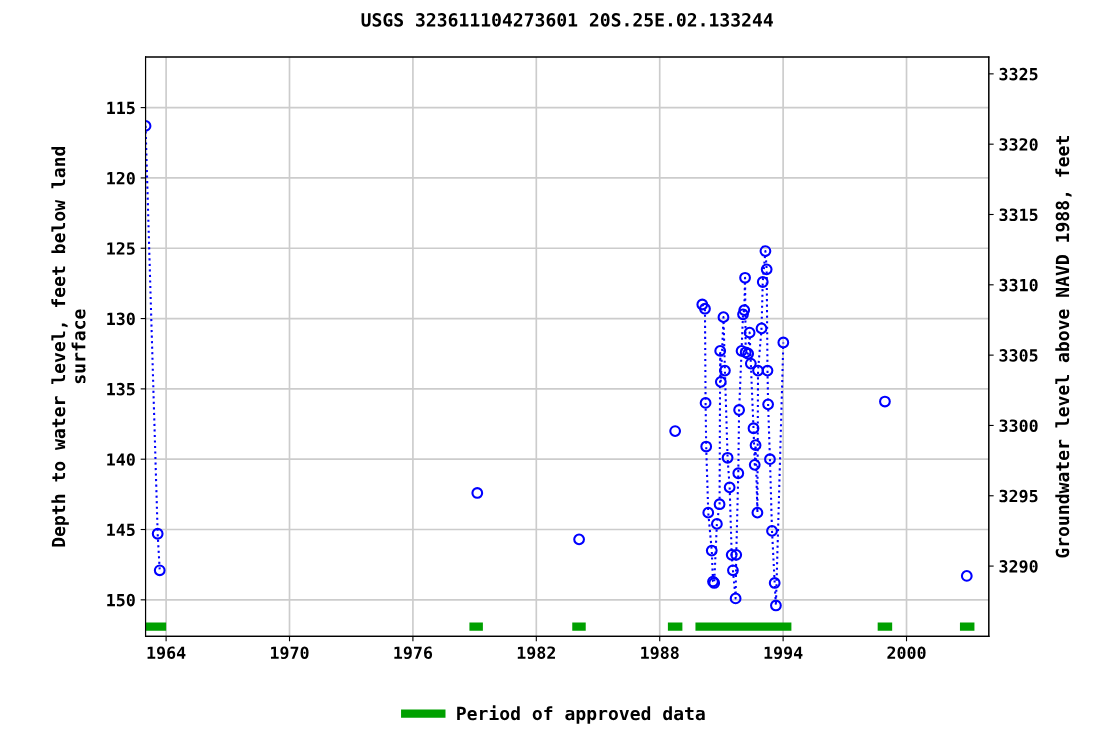  I want to click on x-tick-label: 1970, so click(289, 653).